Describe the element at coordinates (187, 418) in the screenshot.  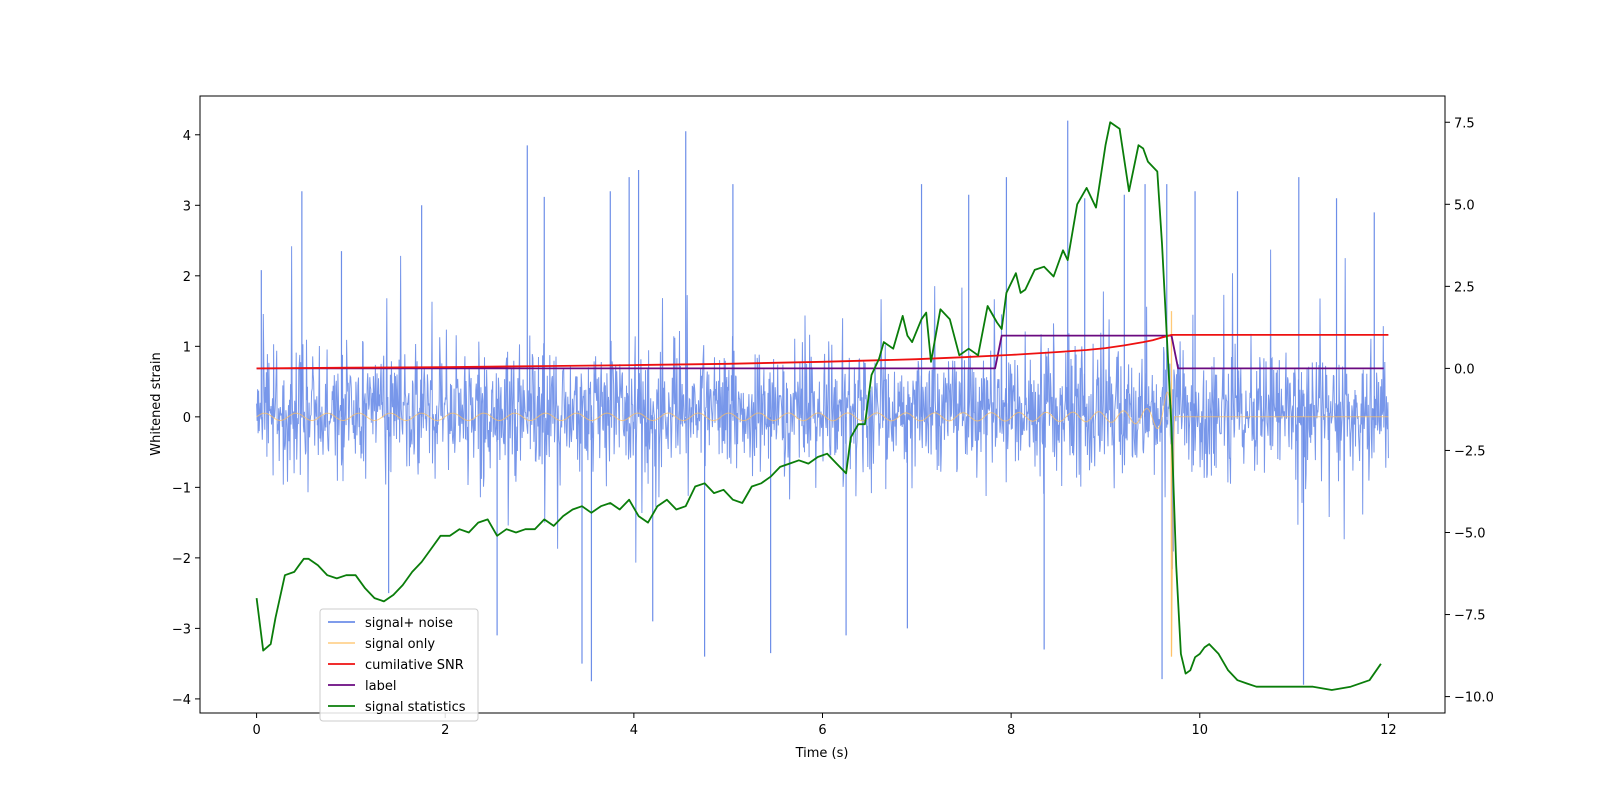
I see `y-tick-label: 0` at that location.